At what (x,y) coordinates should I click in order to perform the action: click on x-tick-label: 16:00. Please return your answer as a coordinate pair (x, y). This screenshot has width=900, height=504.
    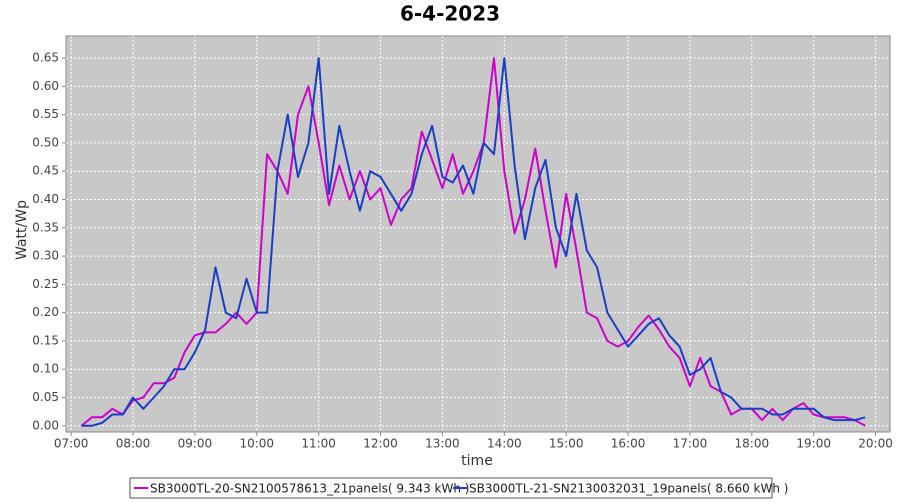
    Looking at the image, I should click on (628, 444).